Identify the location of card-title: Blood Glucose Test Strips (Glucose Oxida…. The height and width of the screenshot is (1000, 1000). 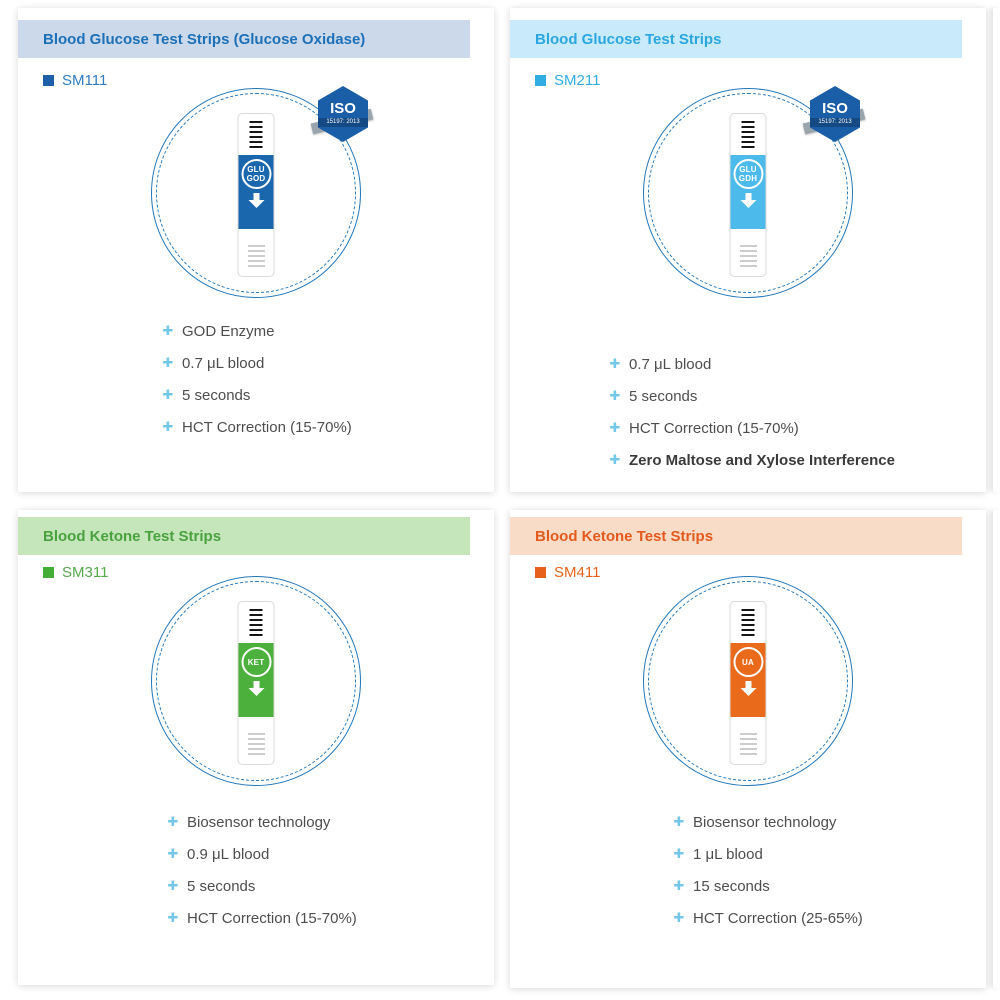
(204, 39).